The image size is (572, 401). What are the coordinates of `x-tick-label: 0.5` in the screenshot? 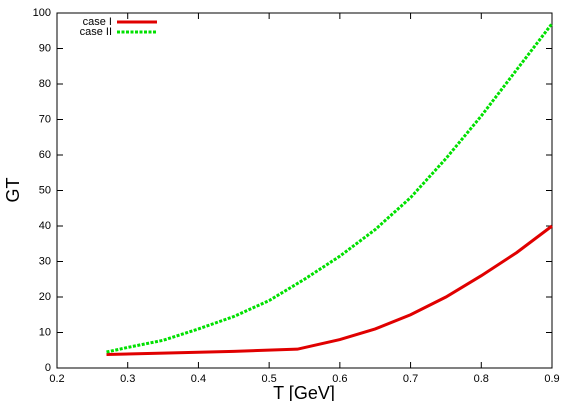 It's located at (268, 379).